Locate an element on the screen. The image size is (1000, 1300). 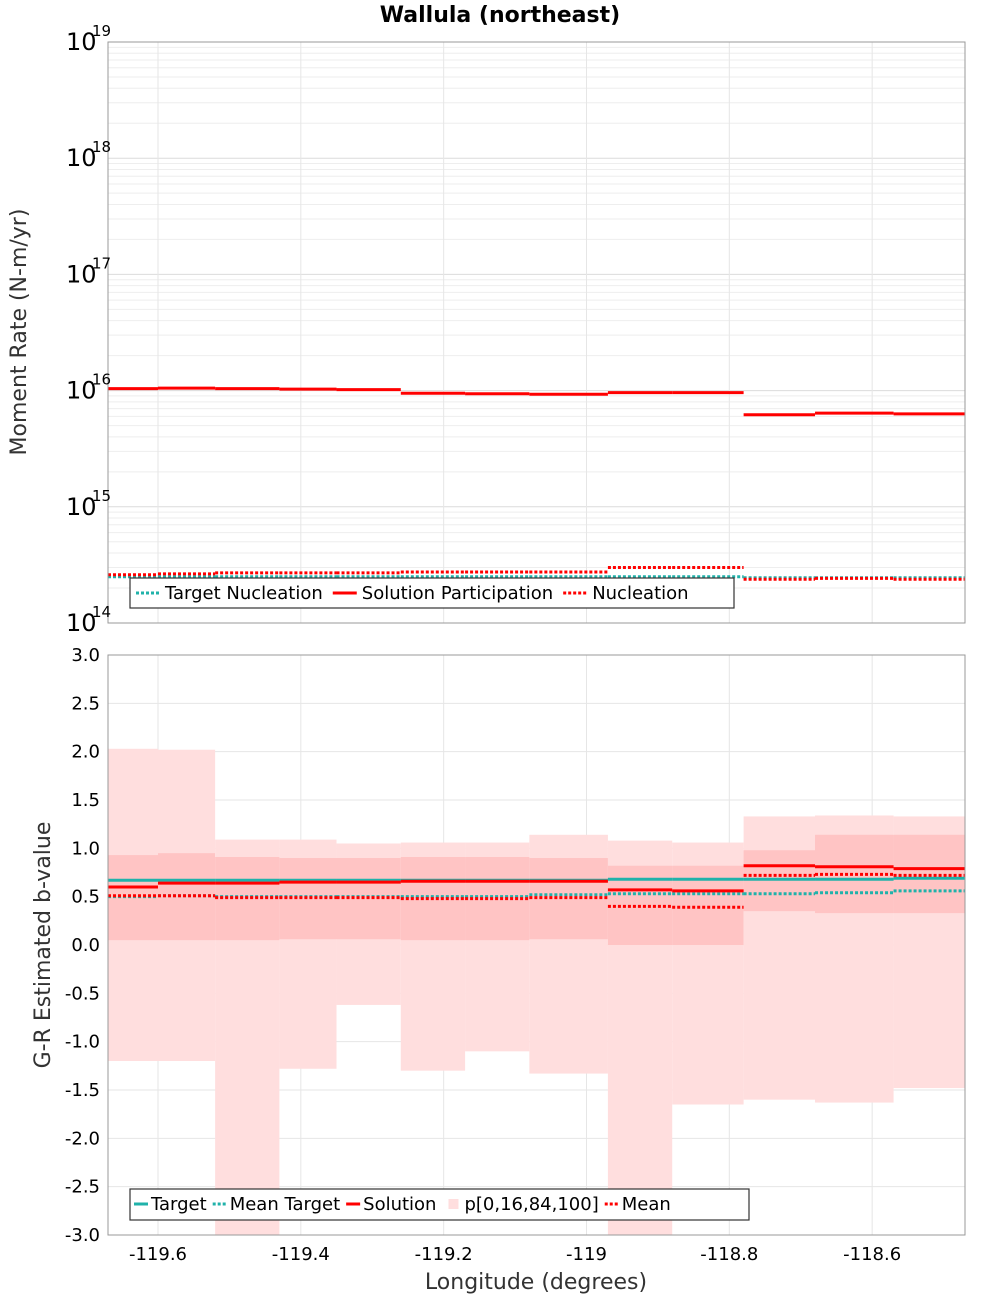
bottom-y-tick-label: 1.0 is located at coordinates (85, 848).